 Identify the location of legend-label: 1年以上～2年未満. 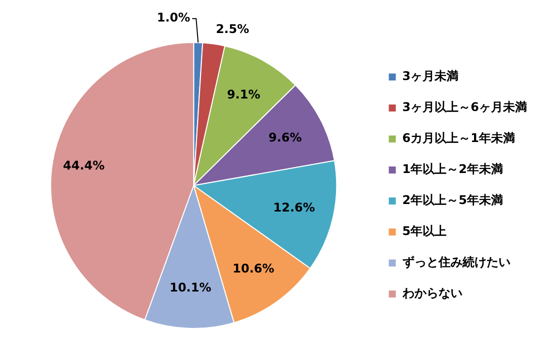
(453, 169).